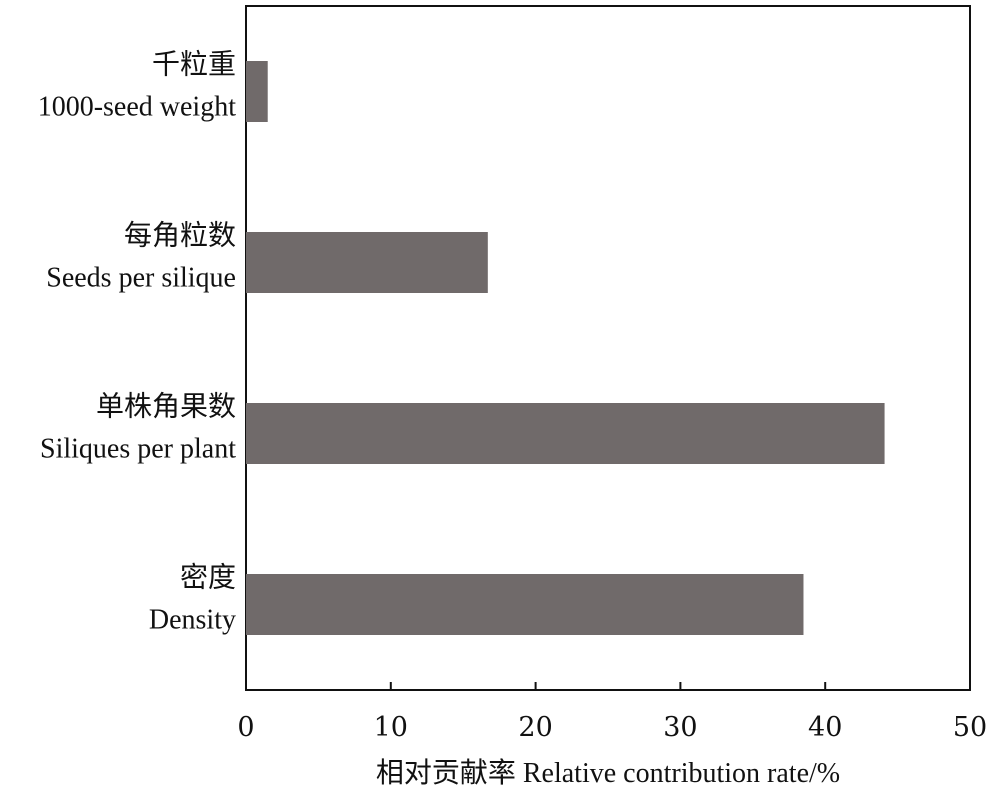  Describe the element at coordinates (166, 406) in the screenshot. I see `category-label-cn-2: 单株角果数` at that location.